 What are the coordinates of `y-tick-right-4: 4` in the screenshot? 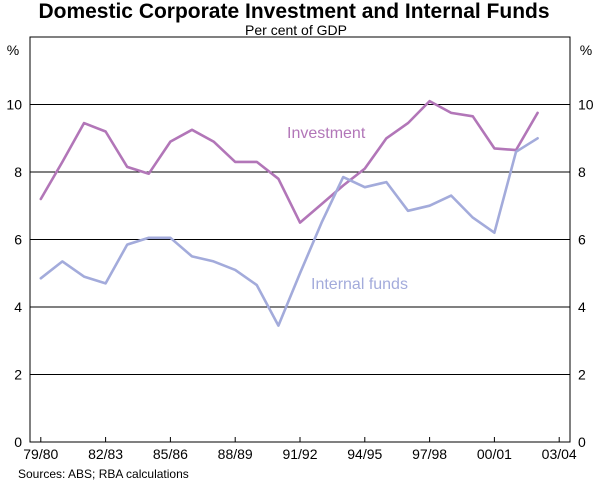 It's located at (582, 307).